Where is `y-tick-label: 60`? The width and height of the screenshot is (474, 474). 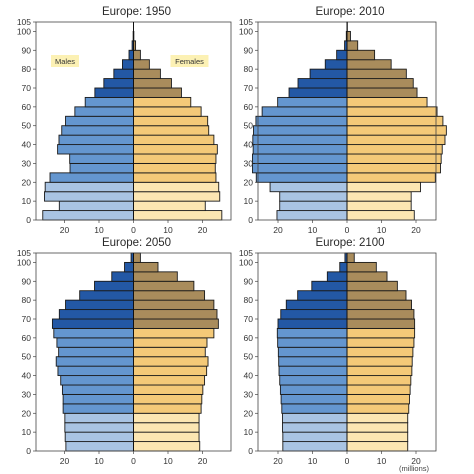
y-tick-label: 60 is located at coordinates (27, 107).